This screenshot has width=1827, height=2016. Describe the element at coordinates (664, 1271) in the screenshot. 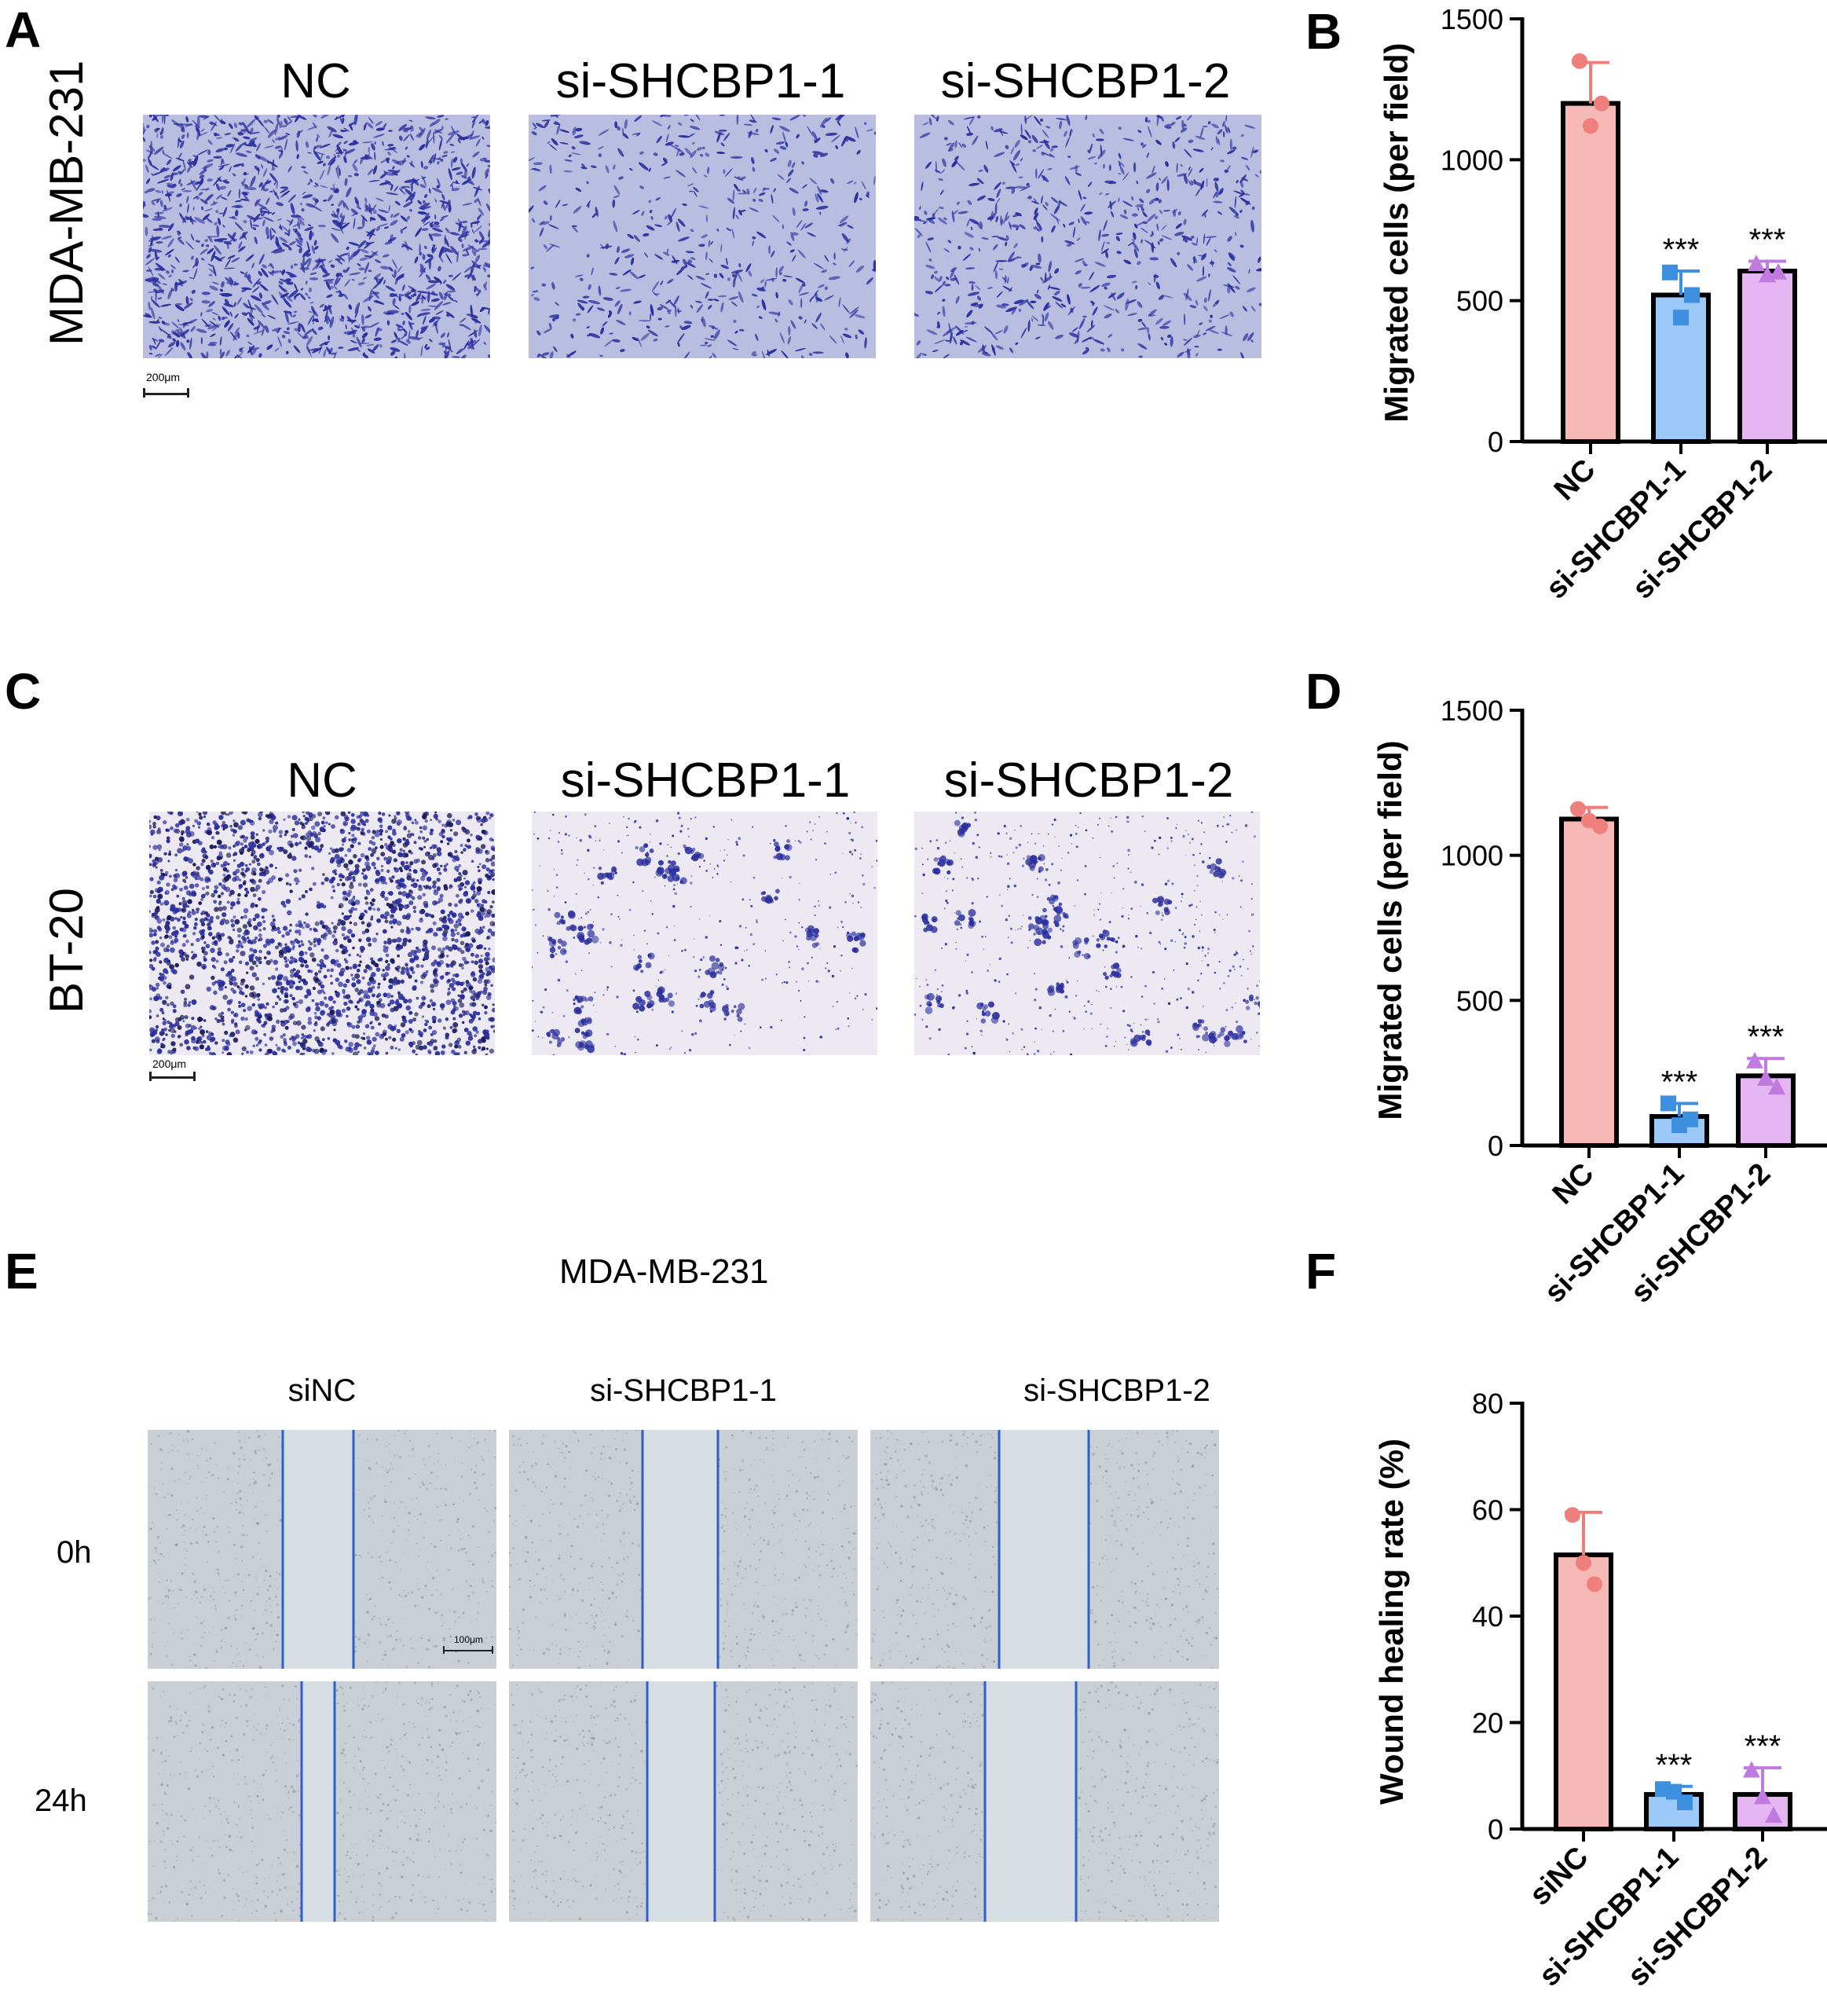

I see `wound-title: MDA-MB-231` at that location.